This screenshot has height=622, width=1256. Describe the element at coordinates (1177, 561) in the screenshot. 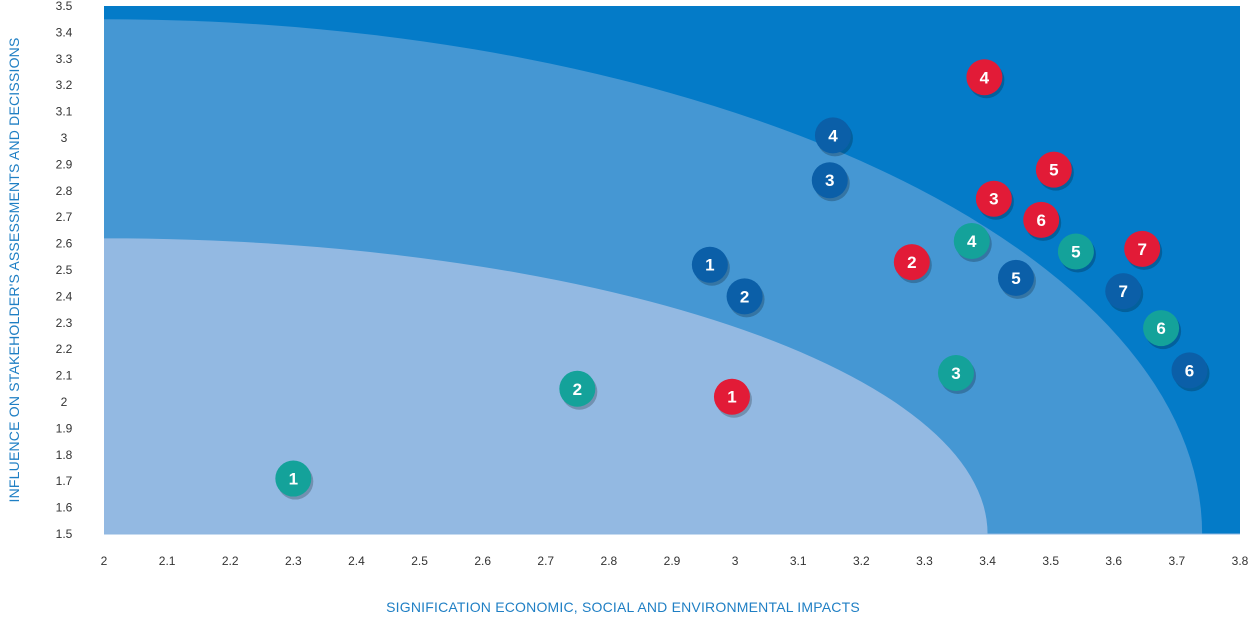

I see `x-tick-label: 3.7` at that location.